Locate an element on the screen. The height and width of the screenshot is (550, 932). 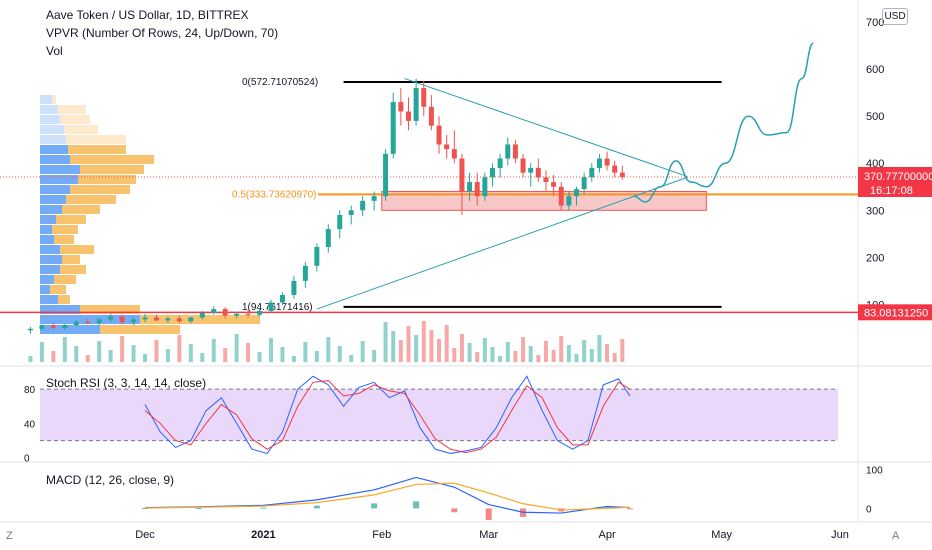
stoch-rsi-legend: Stoch RSI (3, 3, 14, 14, close) is located at coordinates (126, 383).